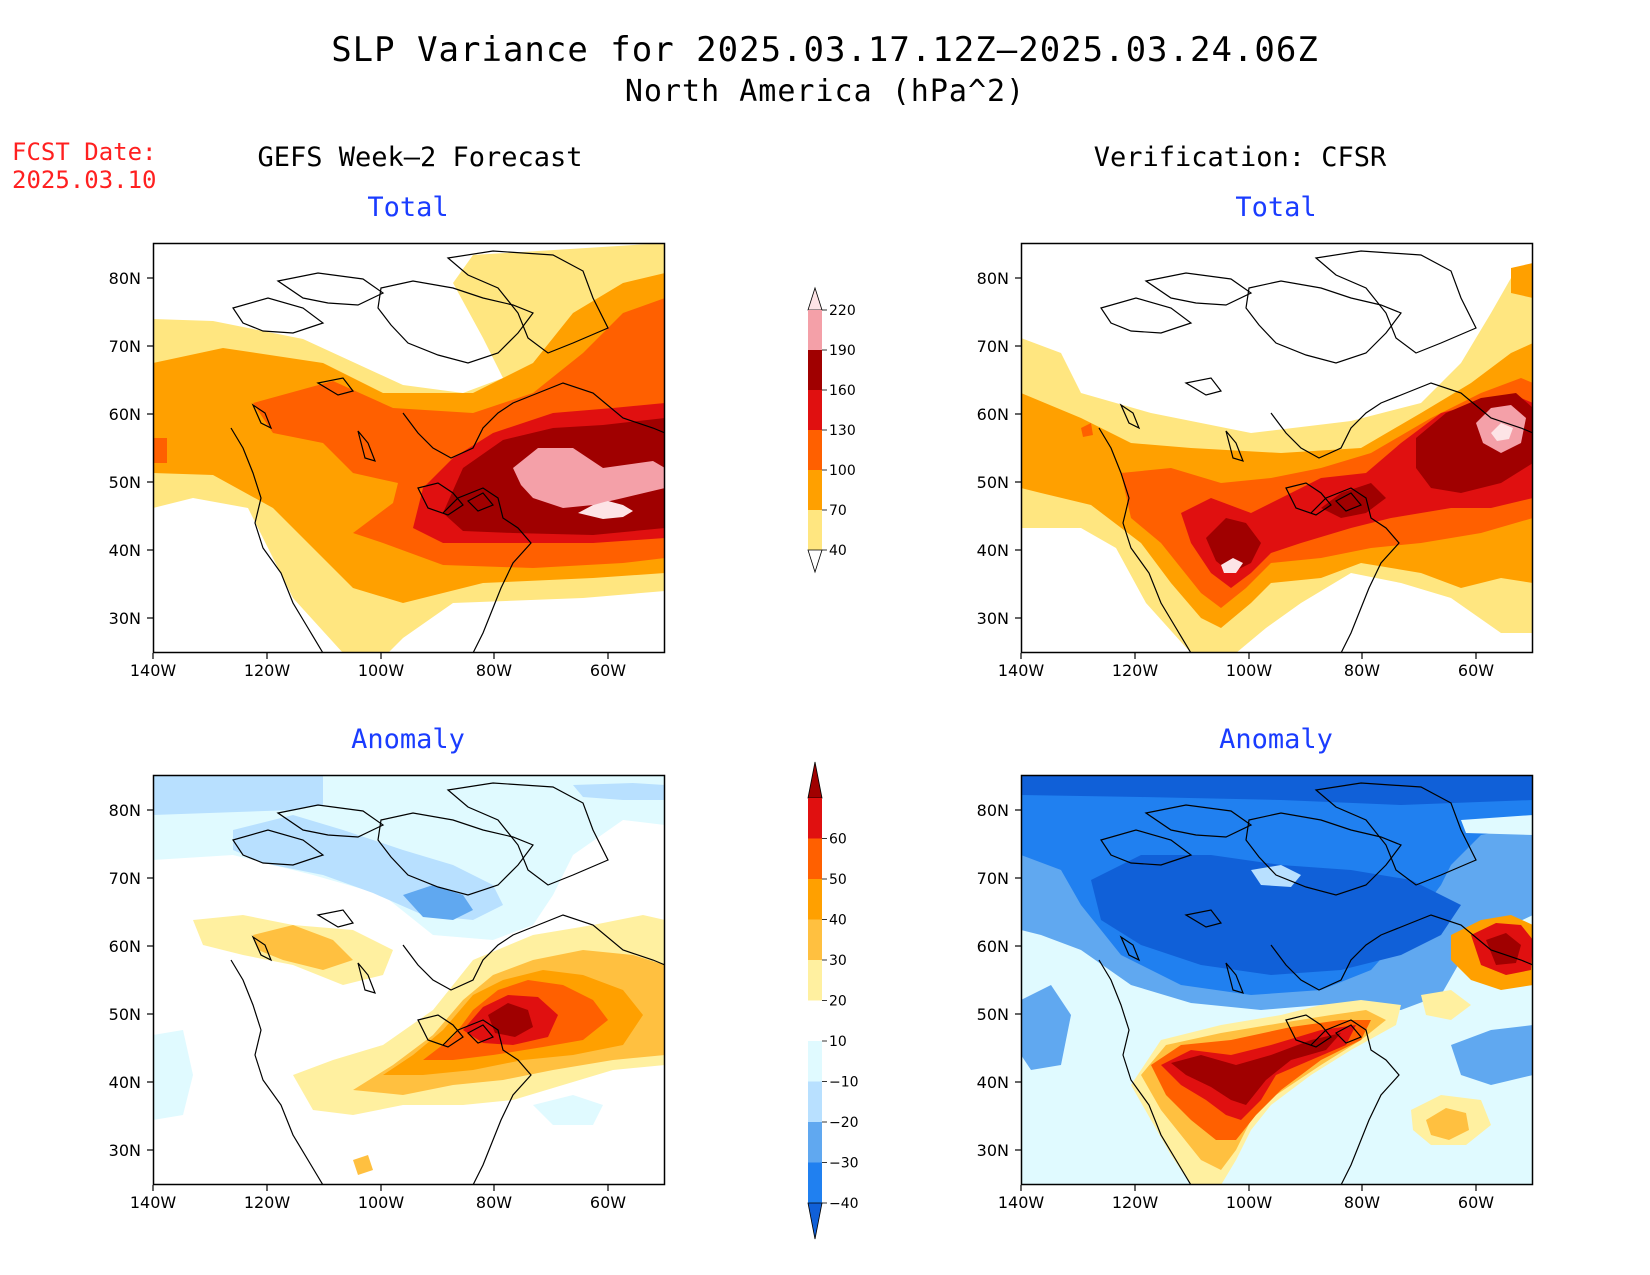 The width and height of the screenshot is (1650, 1275). Describe the element at coordinates (815, 561) in the screenshot. I see `total-colorbar-lower-triangle` at that location.